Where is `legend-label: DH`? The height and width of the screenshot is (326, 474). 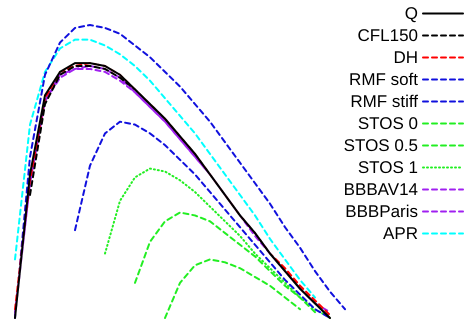 legend-label: DH is located at coordinates (405, 57).